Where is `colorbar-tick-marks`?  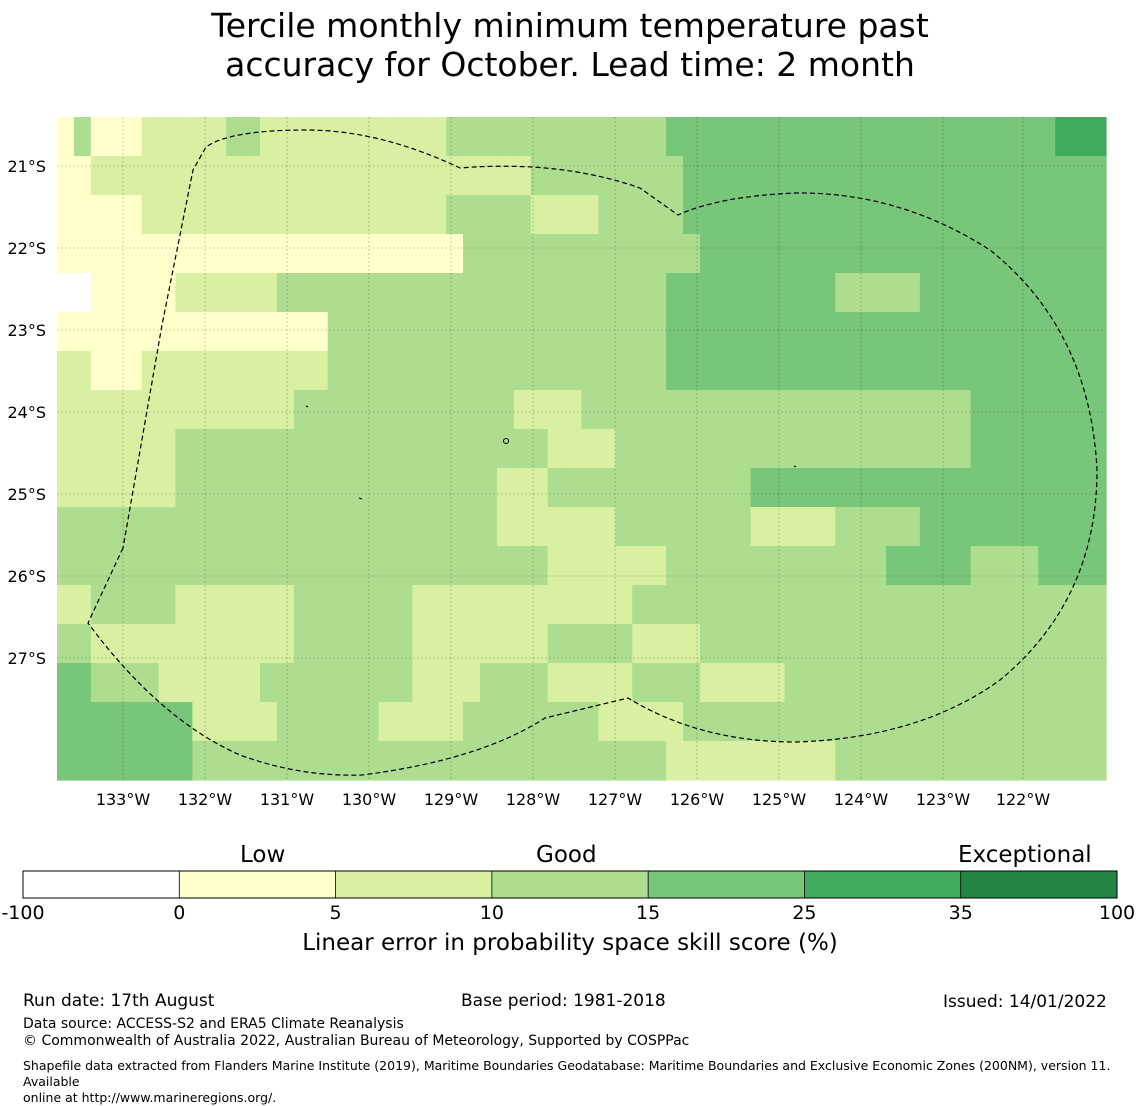 colorbar-tick-marks is located at coordinates (570, 884).